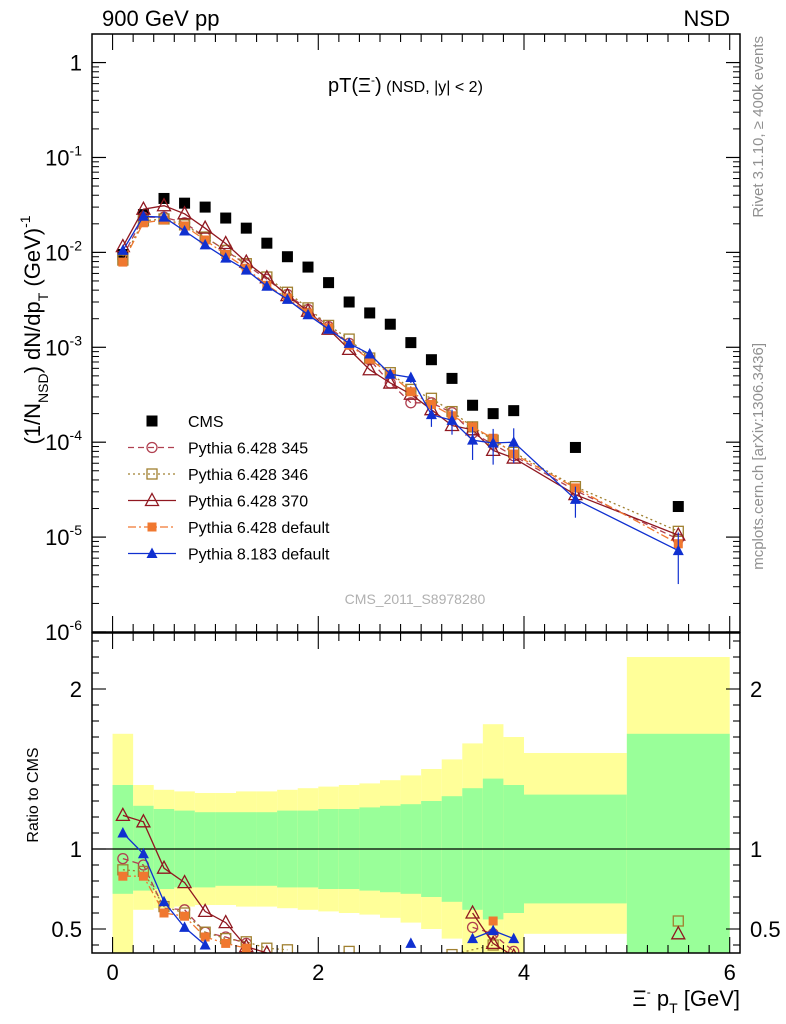  I want to click on y-tick-label: 10⁻³, so click(63, 346).